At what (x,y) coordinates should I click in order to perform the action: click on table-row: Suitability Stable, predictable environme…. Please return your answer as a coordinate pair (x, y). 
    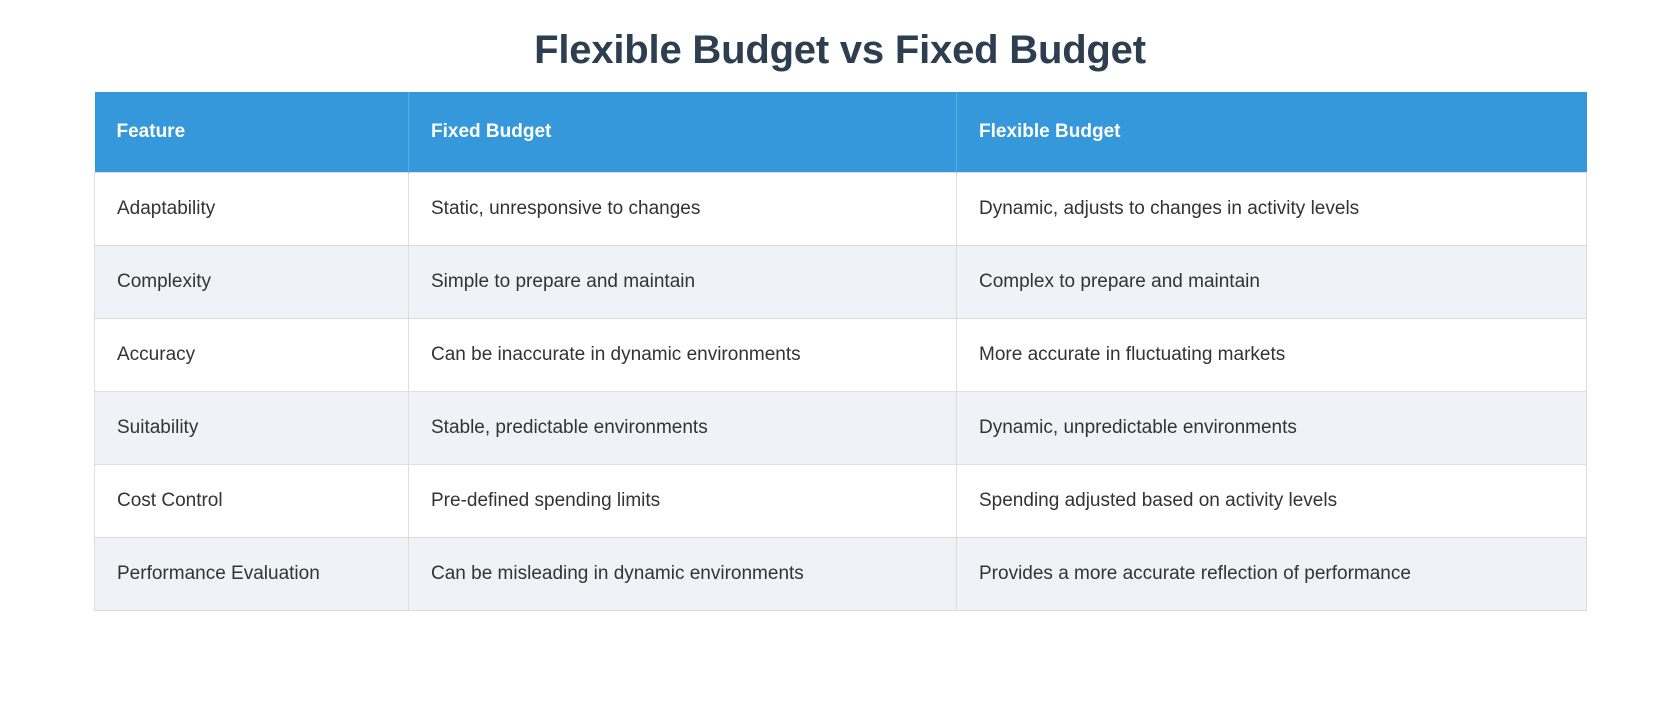
    Looking at the image, I should click on (840, 427).